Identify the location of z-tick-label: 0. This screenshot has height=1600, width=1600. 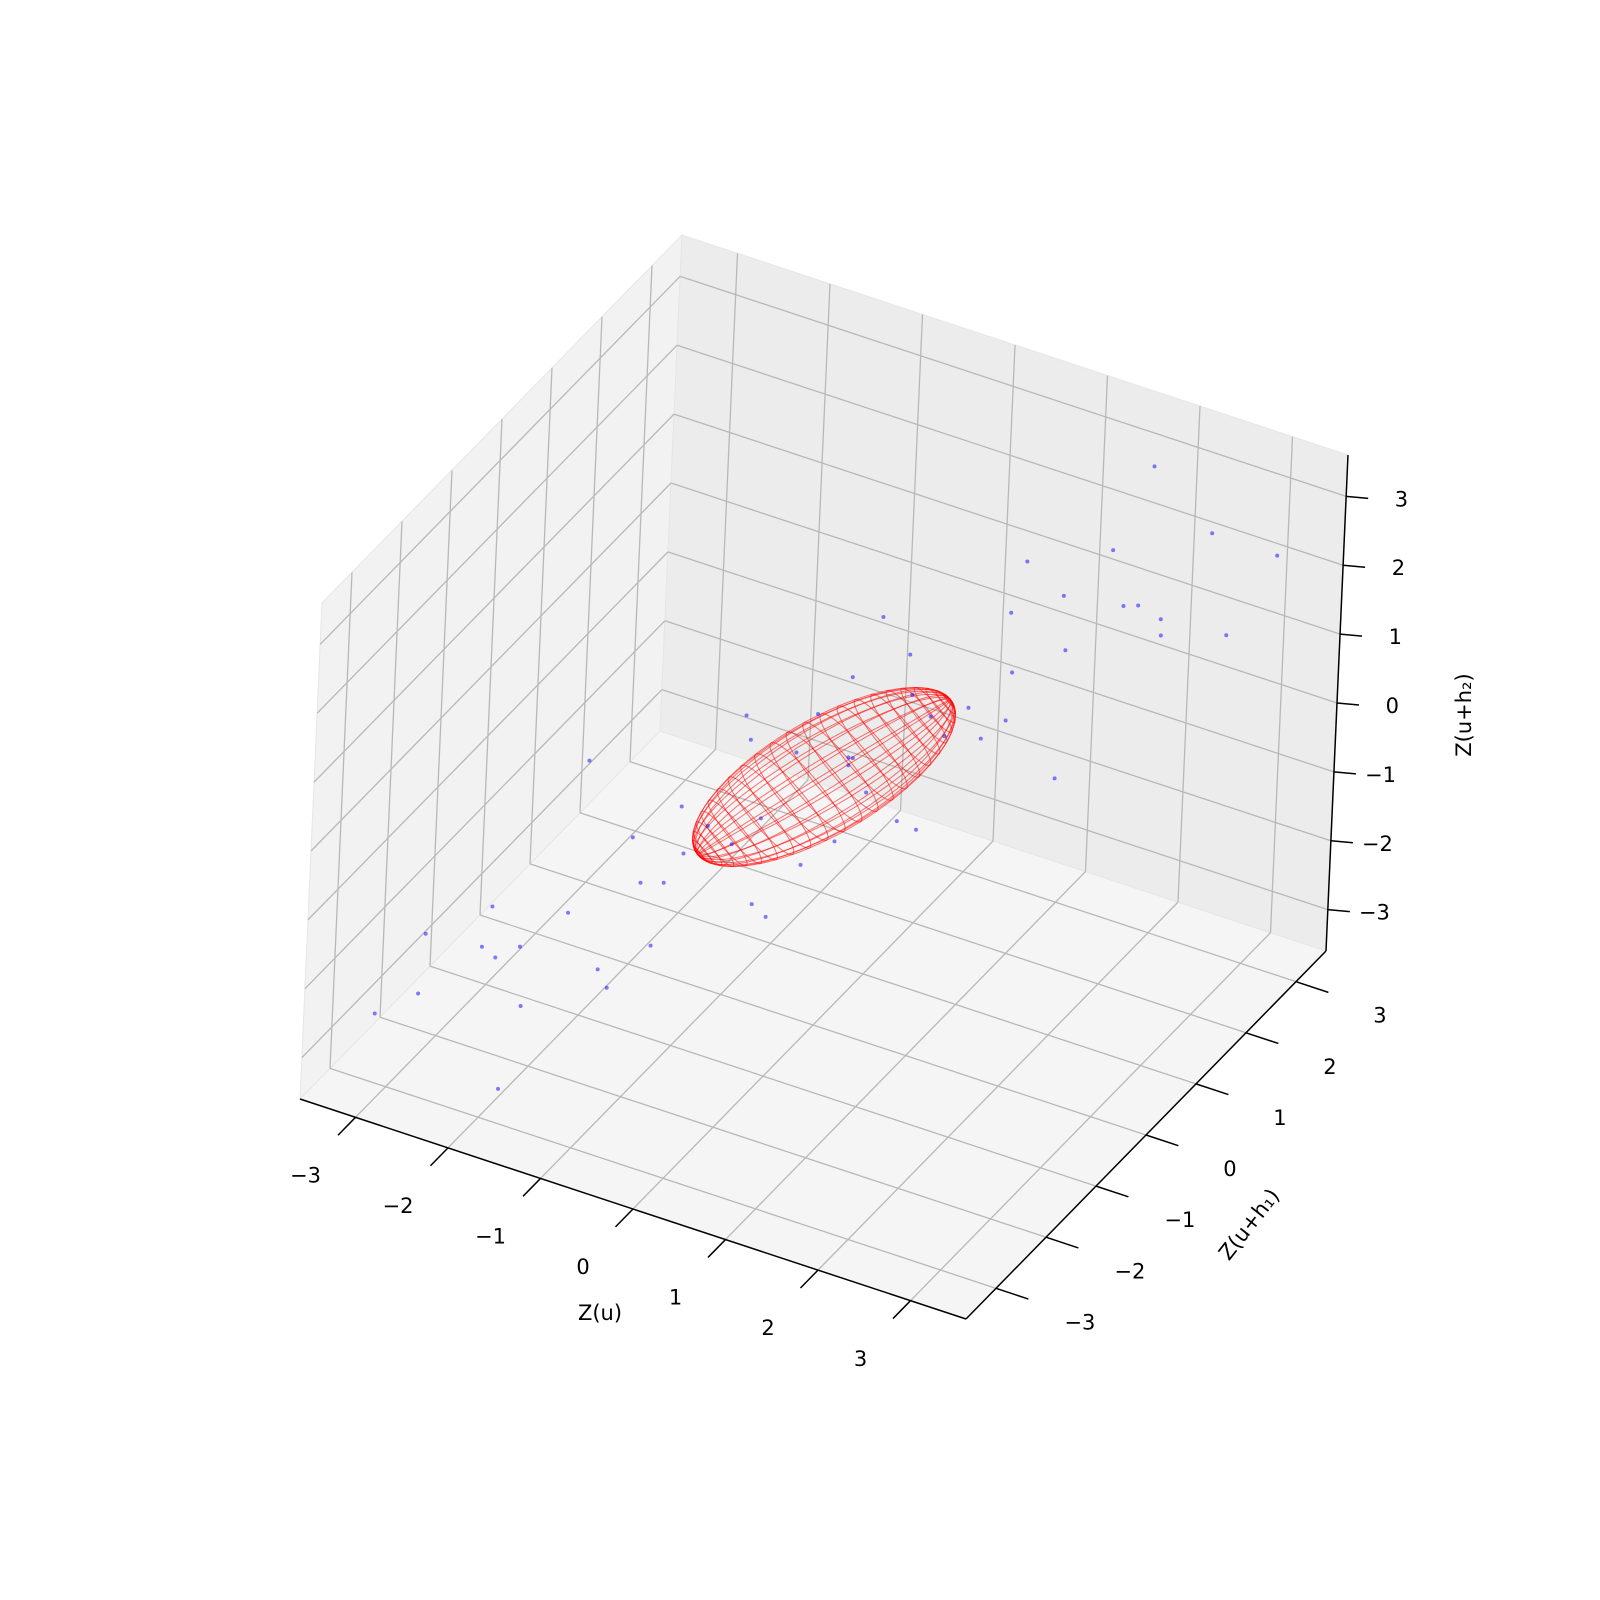
(1392, 706).